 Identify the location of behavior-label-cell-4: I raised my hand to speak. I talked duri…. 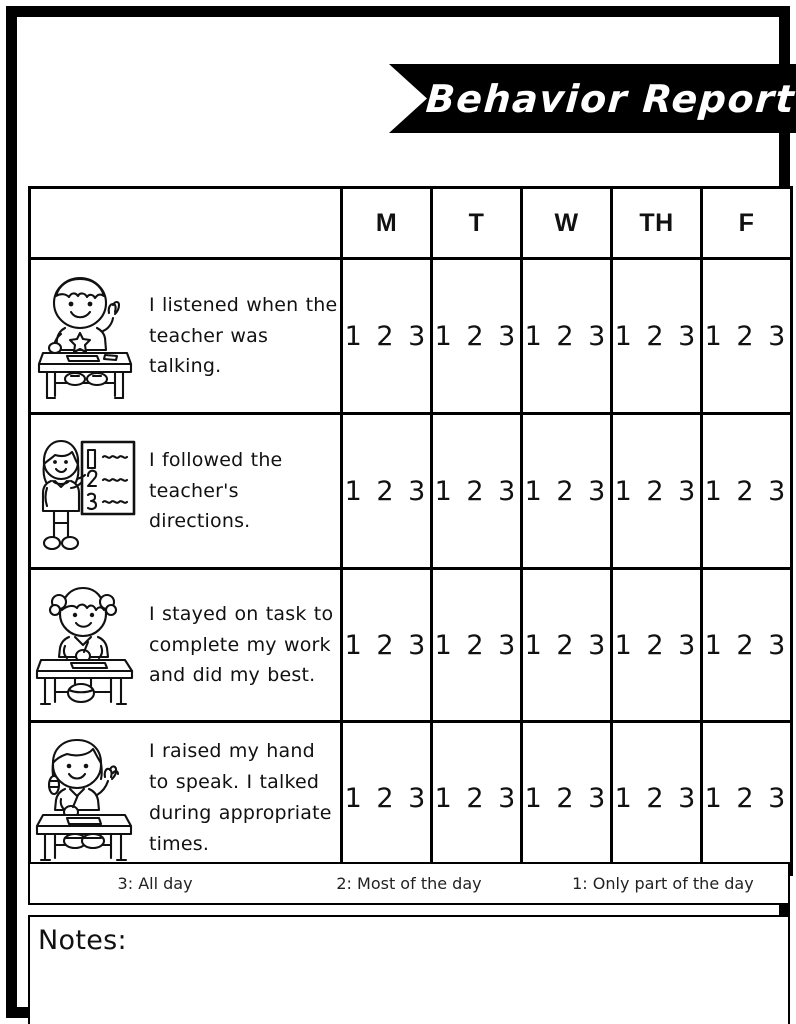
(185, 798).